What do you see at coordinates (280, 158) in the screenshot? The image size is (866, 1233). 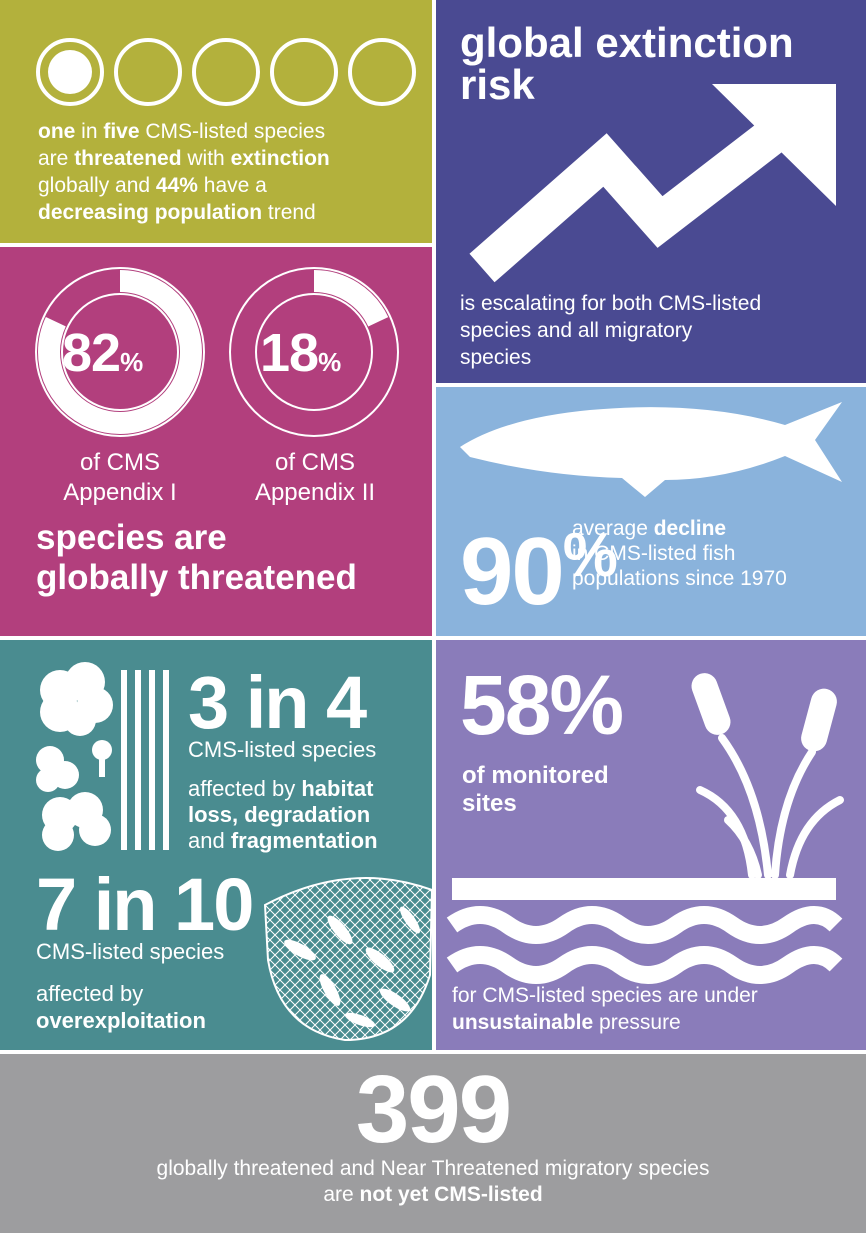 I see `bold-text: extinction` at bounding box center [280, 158].